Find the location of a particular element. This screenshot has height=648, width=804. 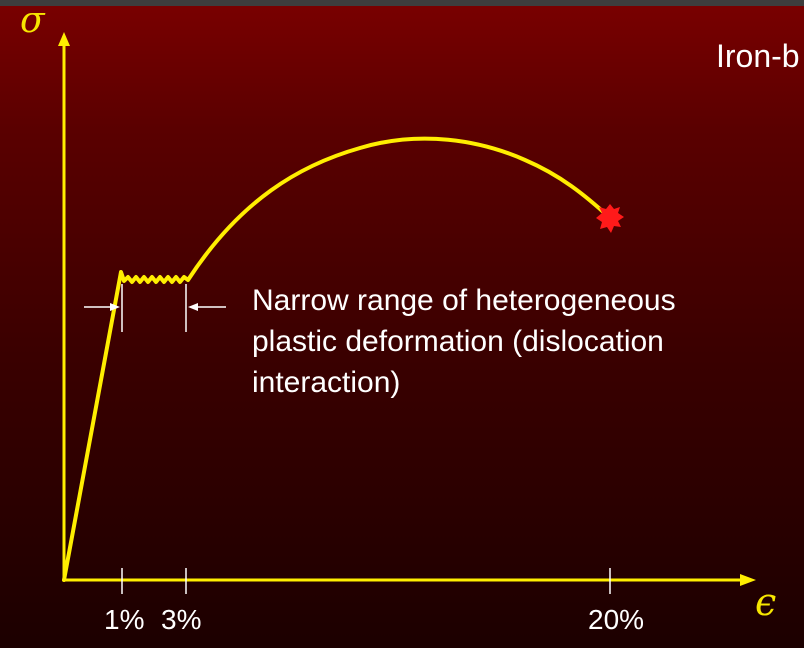

annotation-line-1: Narrow range of heterogeneous is located at coordinates (464, 300).